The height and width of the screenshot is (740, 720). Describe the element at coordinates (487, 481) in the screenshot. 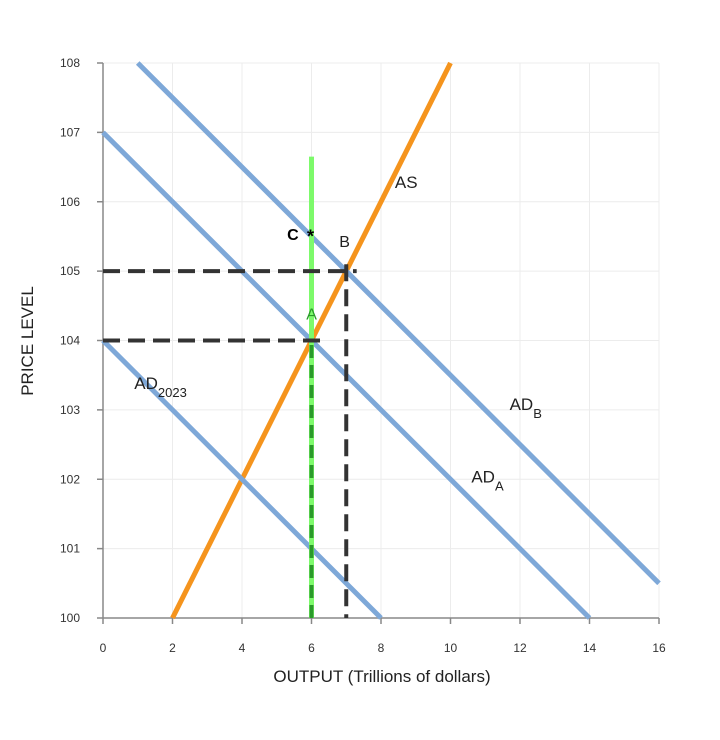

I see `series-label-ada: ADA` at that location.